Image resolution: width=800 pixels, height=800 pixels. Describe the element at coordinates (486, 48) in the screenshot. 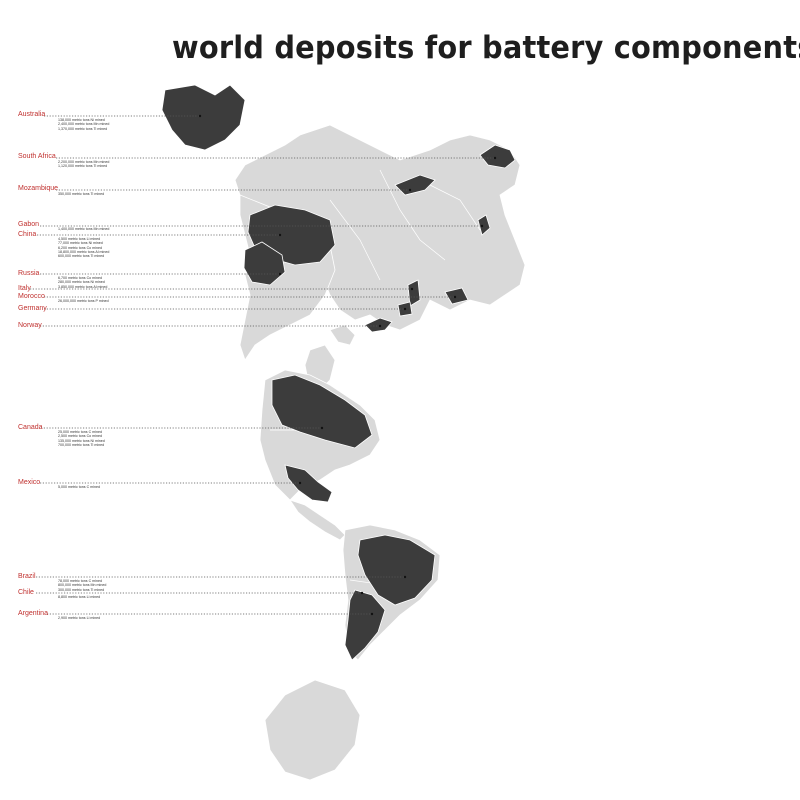

I see `page-title: world deposits for battery components` at that location.